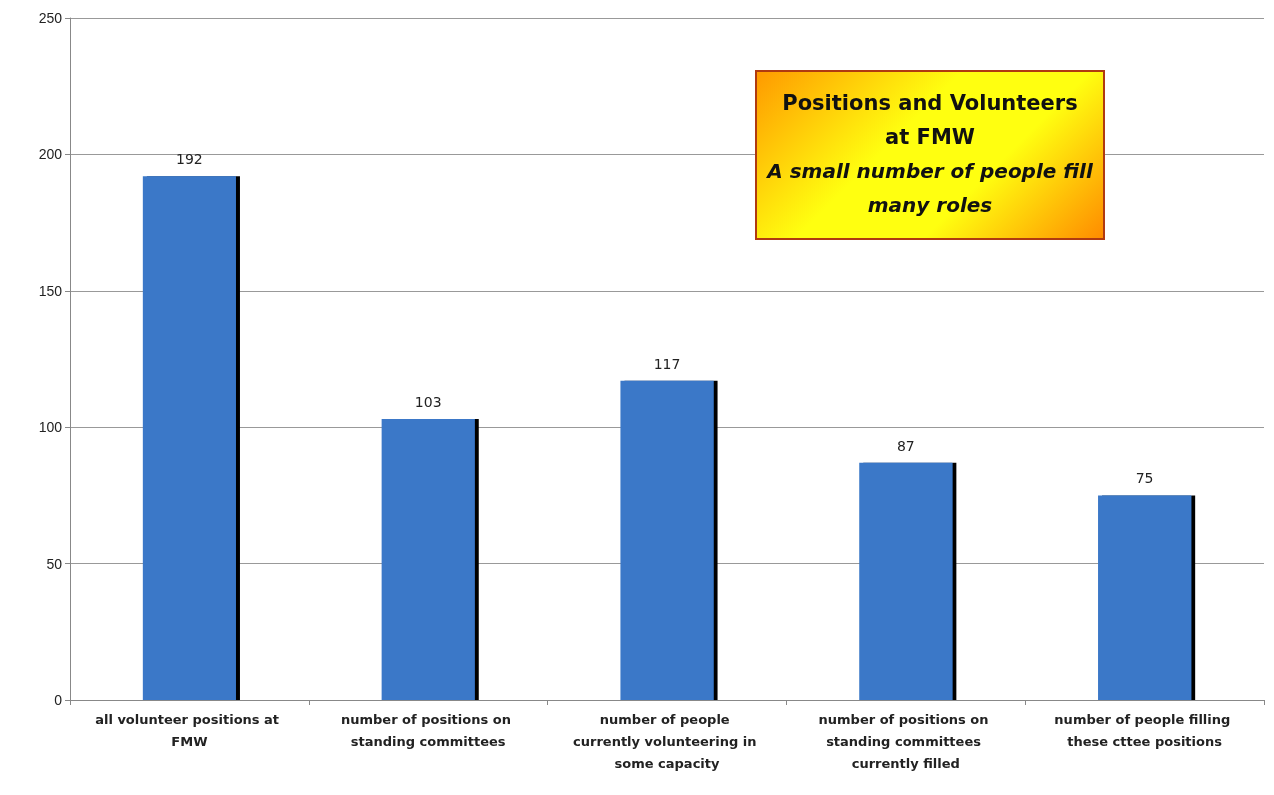  I want to click on x-tick-label: number of positions on standing committees, so click(428, 730).